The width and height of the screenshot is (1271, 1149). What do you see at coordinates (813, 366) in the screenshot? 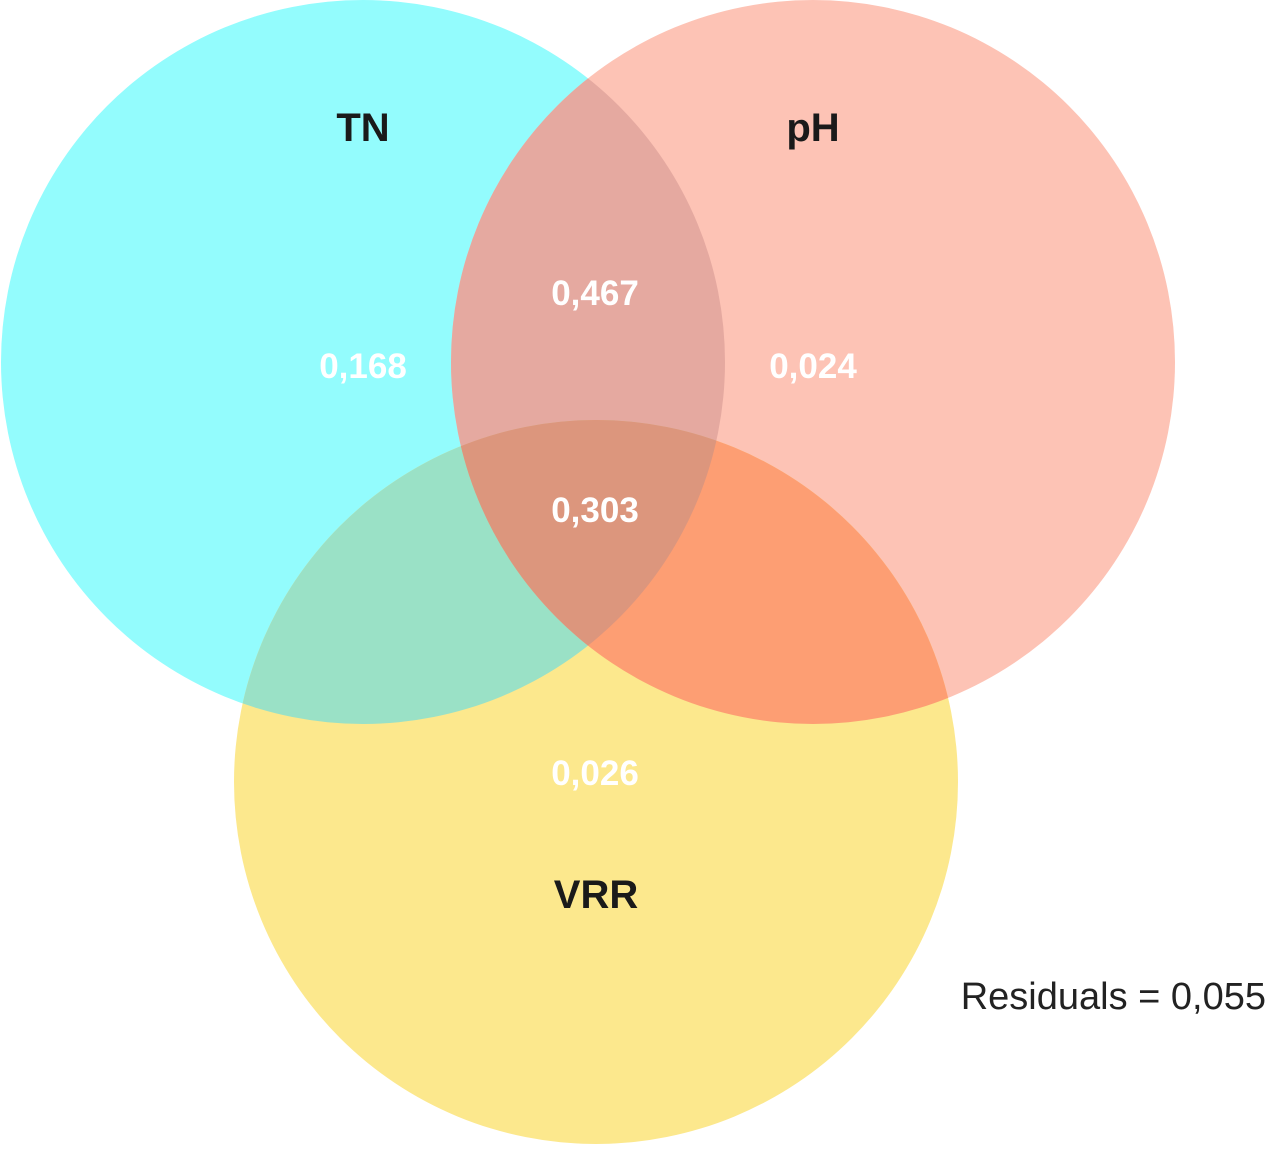
I see `ph-only-value: 0,024` at bounding box center [813, 366].